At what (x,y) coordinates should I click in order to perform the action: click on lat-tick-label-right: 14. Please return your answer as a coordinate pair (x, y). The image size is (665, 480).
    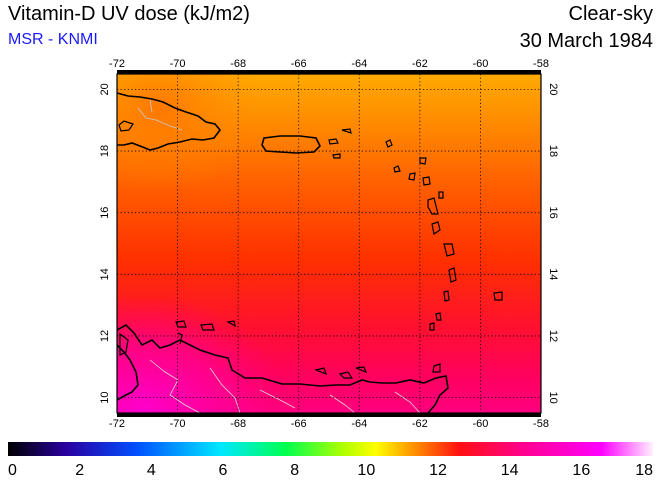
    Looking at the image, I should click on (553, 274).